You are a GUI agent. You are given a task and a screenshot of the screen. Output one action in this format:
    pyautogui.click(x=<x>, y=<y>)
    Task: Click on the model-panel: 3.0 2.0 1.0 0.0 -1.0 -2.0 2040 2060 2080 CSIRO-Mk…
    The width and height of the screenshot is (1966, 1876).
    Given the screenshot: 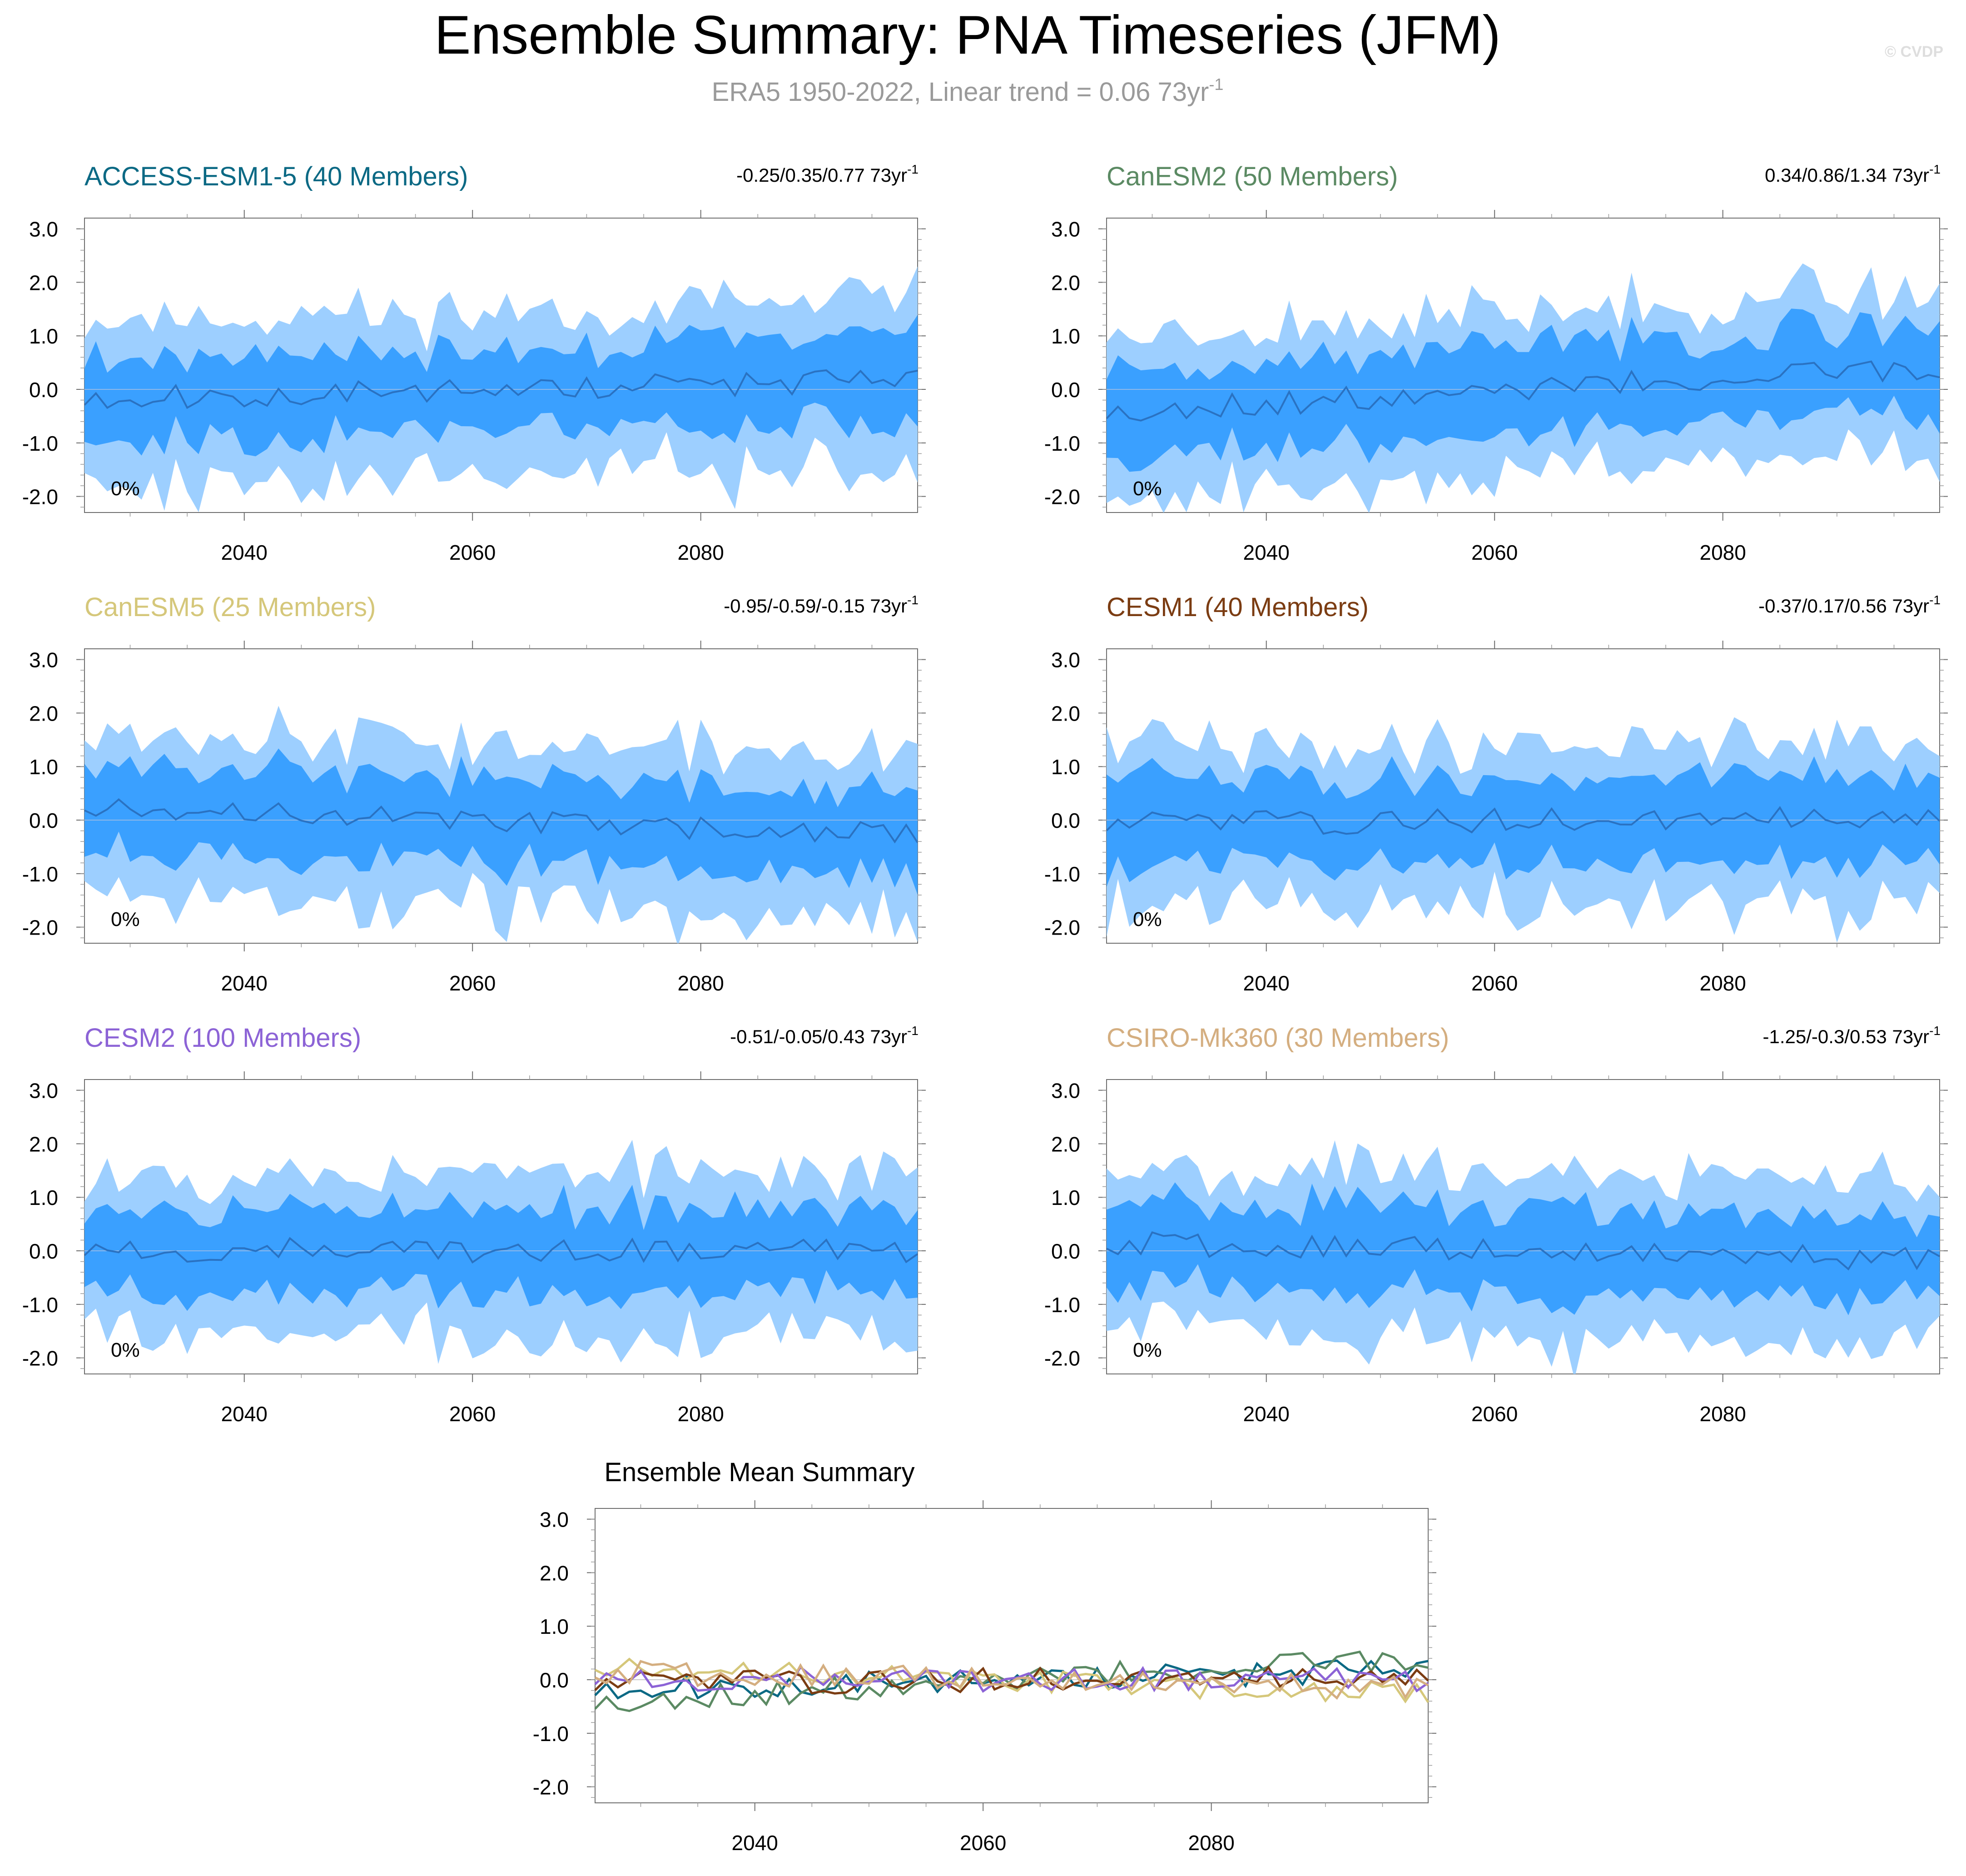 What is the action you would take?
    pyautogui.click(x=1496, y=1225)
    